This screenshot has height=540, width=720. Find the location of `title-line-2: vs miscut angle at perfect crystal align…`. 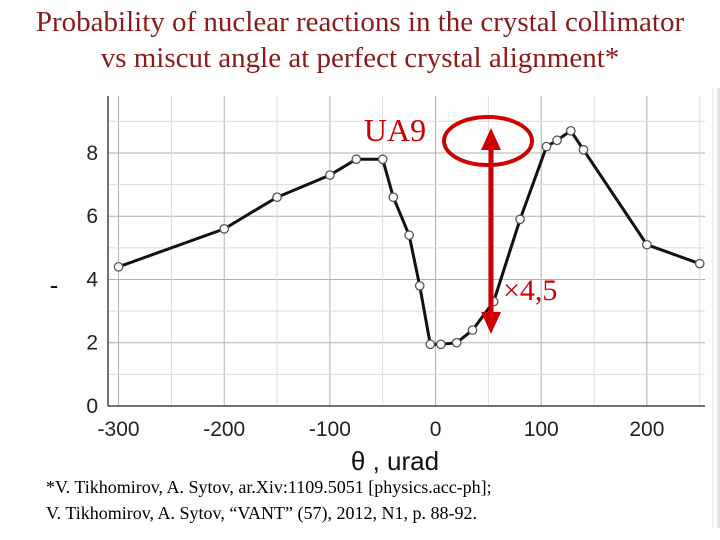

title-line-2: vs miscut angle at perfect crystal align… is located at coordinates (360, 58).